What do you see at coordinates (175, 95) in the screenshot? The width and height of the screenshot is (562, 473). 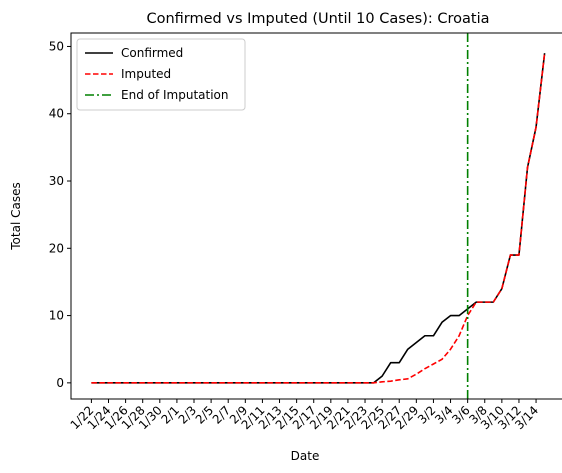 I see `legend-label: End of Imputation` at bounding box center [175, 95].